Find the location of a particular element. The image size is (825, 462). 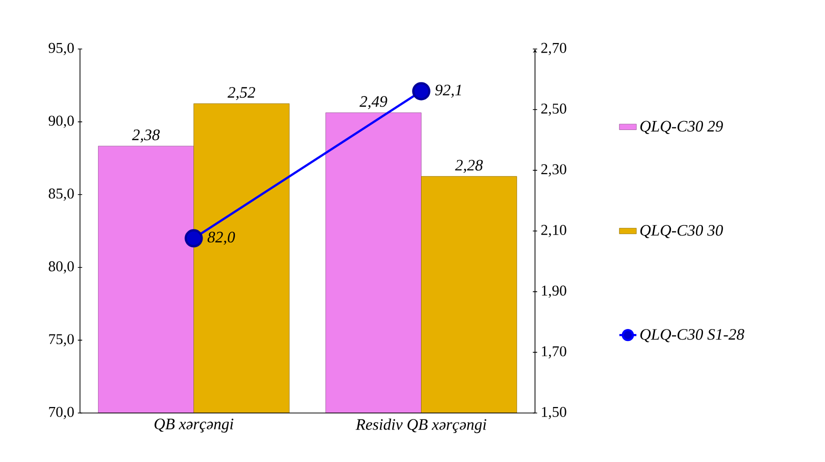

y2-tick-label: 1,50 is located at coordinates (554, 413).